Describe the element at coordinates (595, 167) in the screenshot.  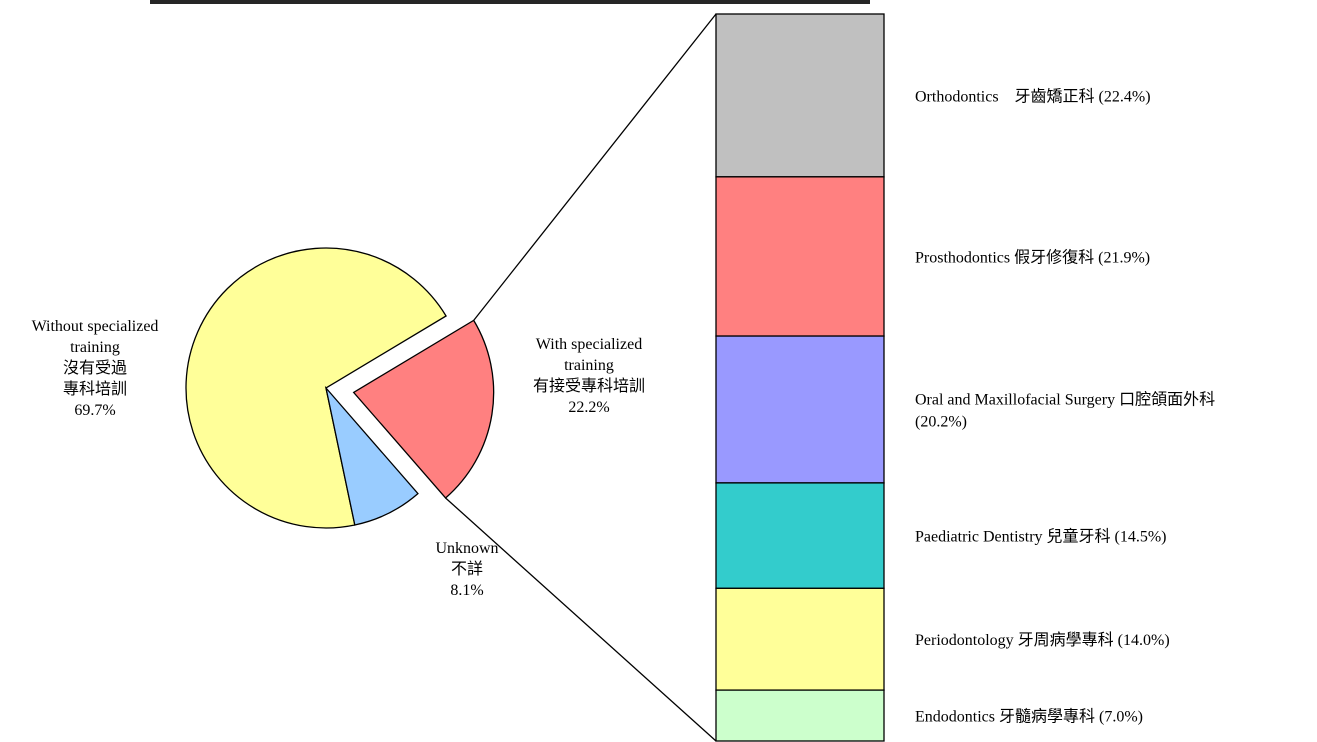
I see `connector-top` at that location.